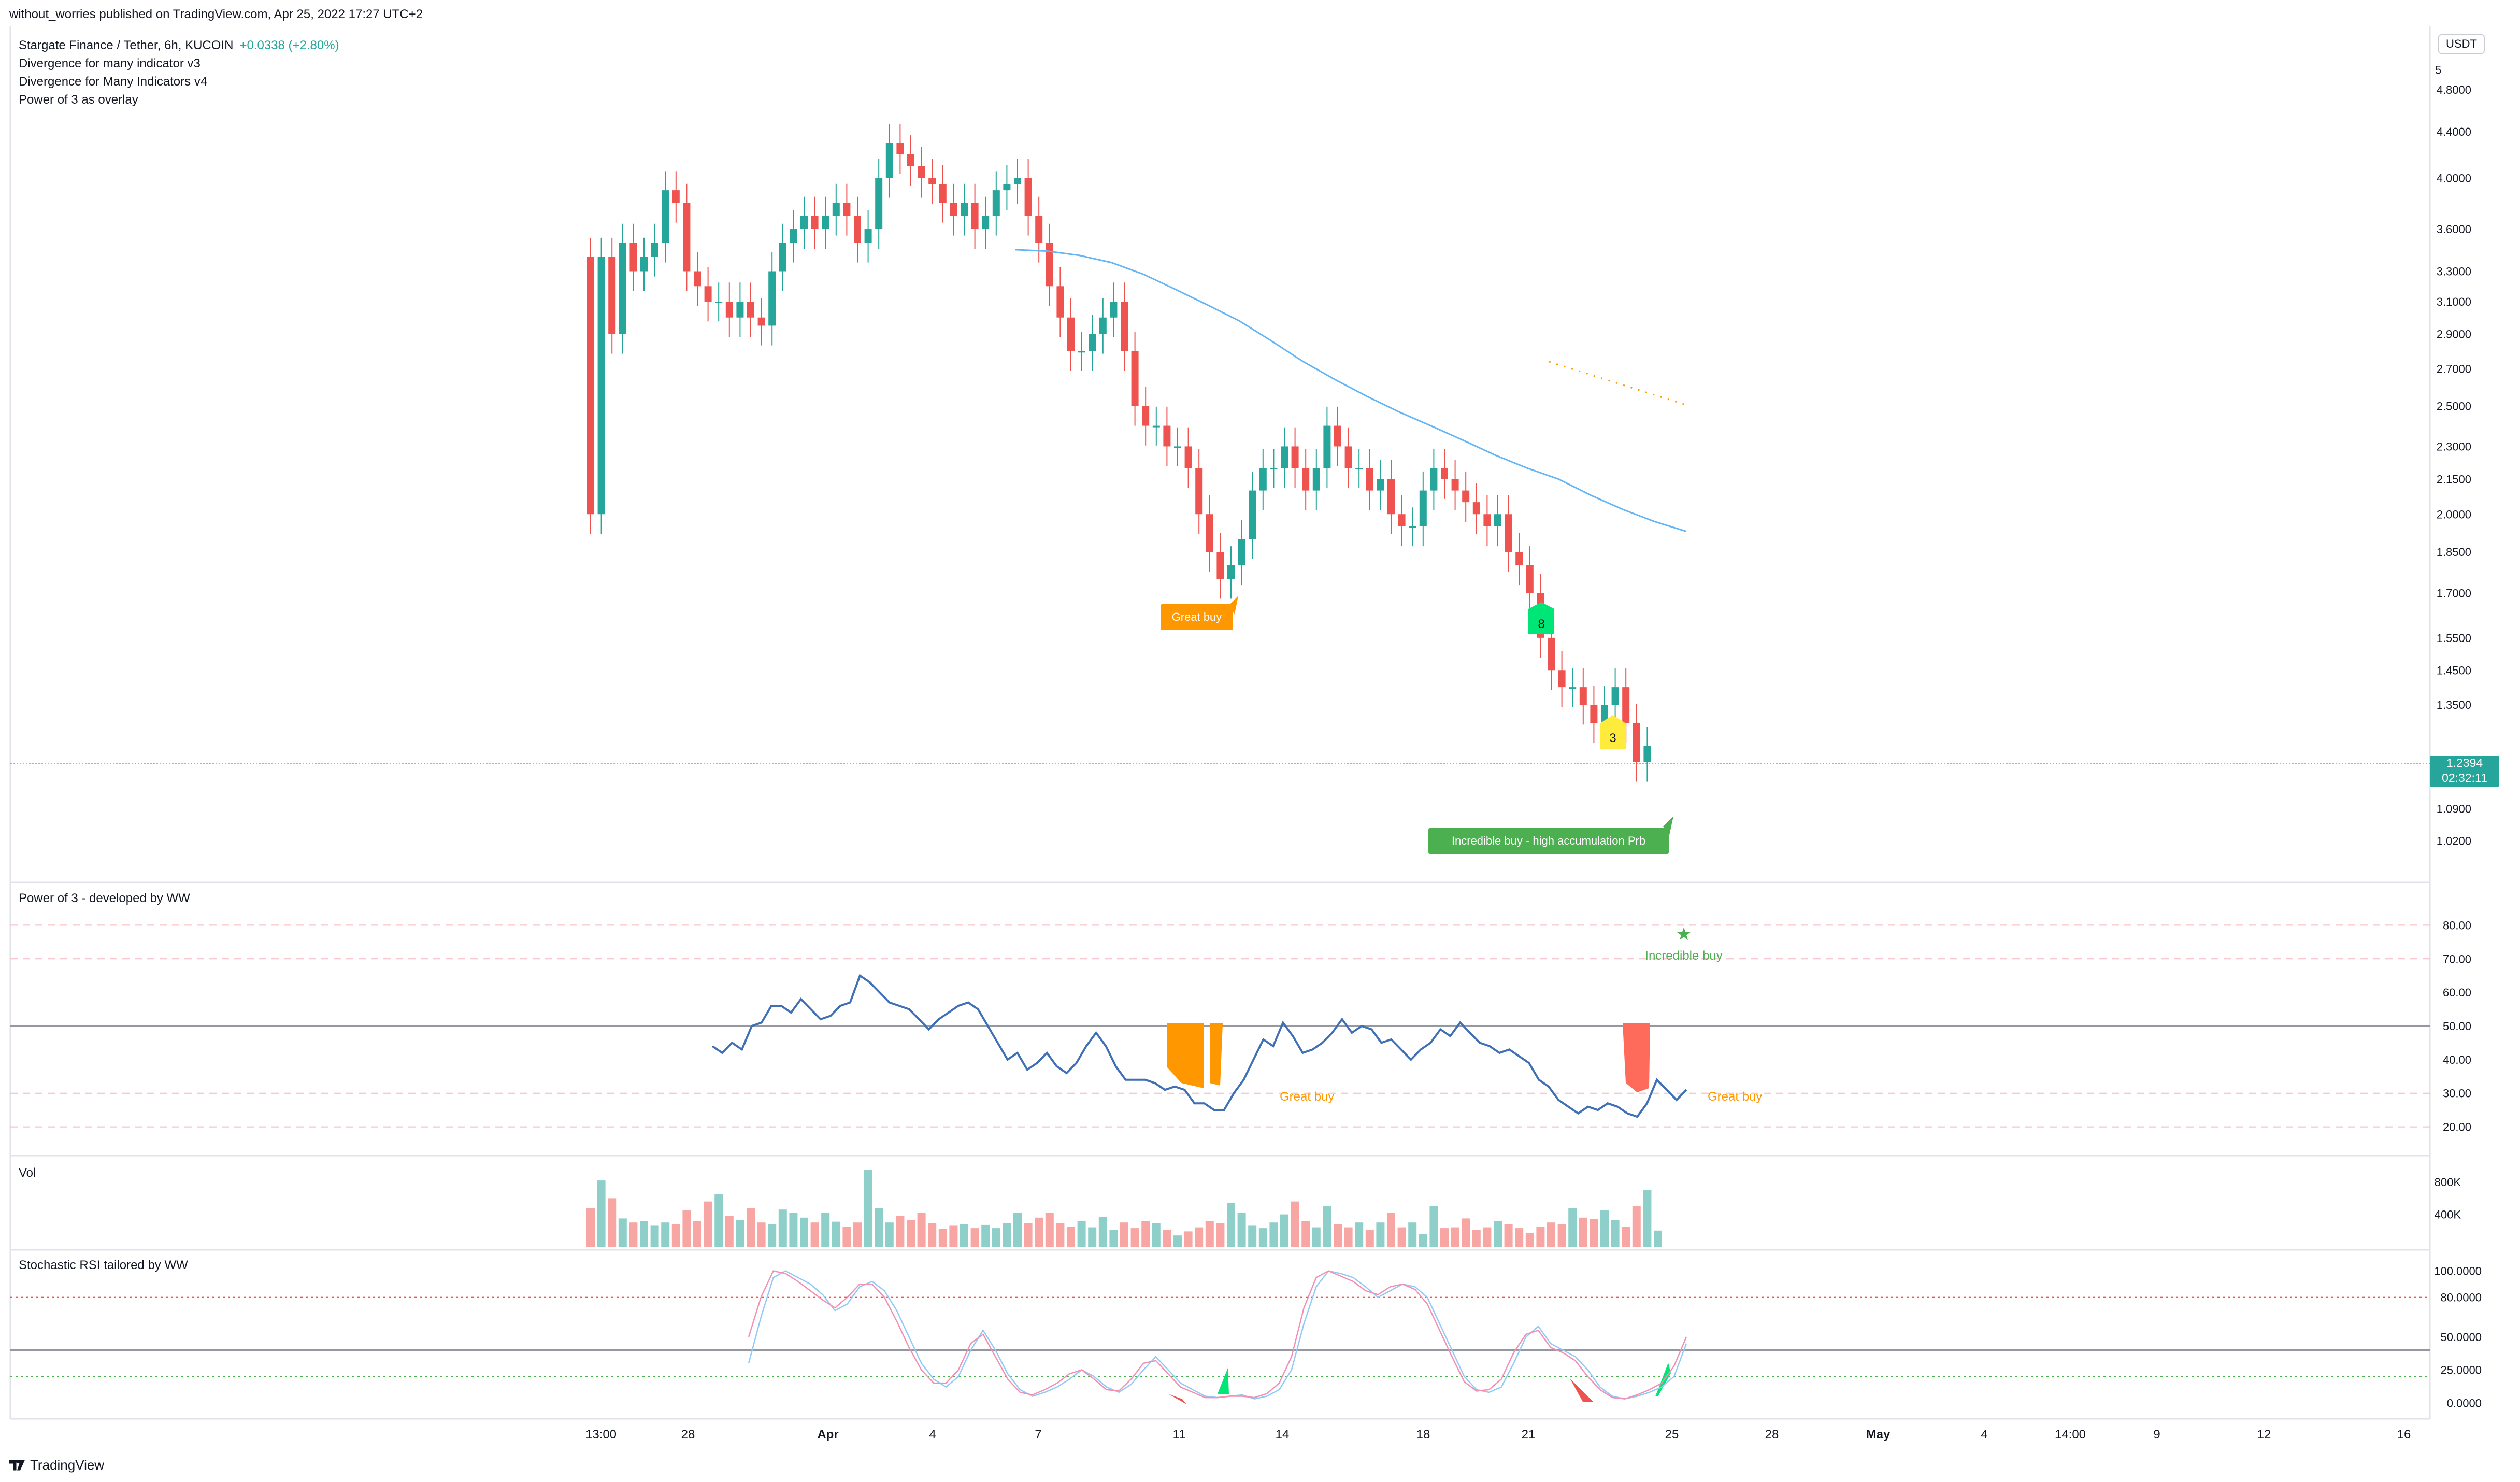 Image resolution: width=2520 pixels, height=1482 pixels. I want to click on time-axis: 13:00 28 Apr 4 7 11 14 18 21 25 28 May 4 14:00 9 12 16, so click(1498, 1435).